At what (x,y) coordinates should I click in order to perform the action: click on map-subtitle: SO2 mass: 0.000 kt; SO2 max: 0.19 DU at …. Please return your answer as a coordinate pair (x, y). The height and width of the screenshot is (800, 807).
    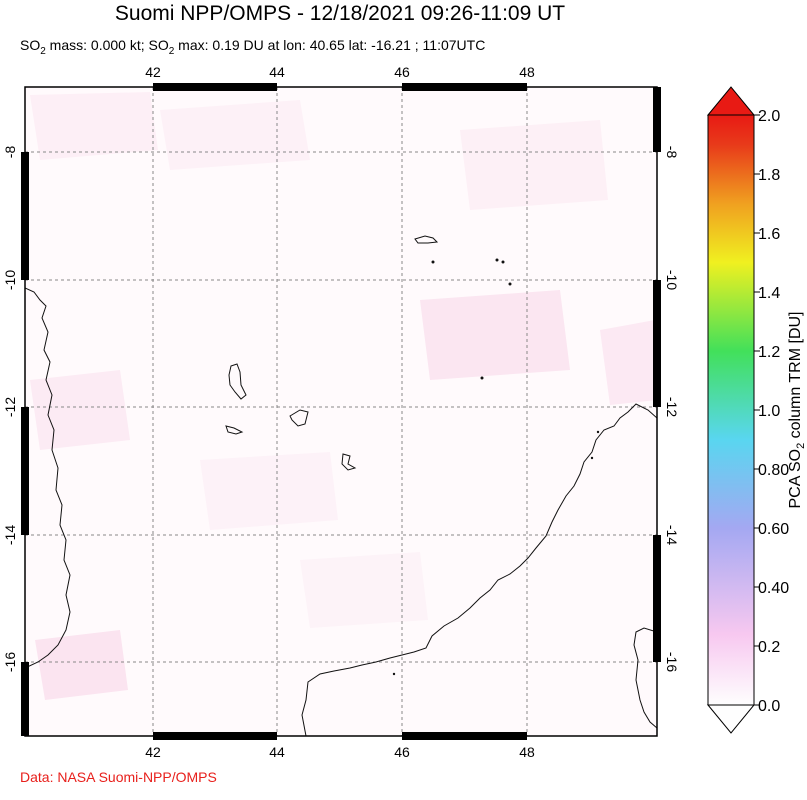
    Looking at the image, I should click on (253, 47).